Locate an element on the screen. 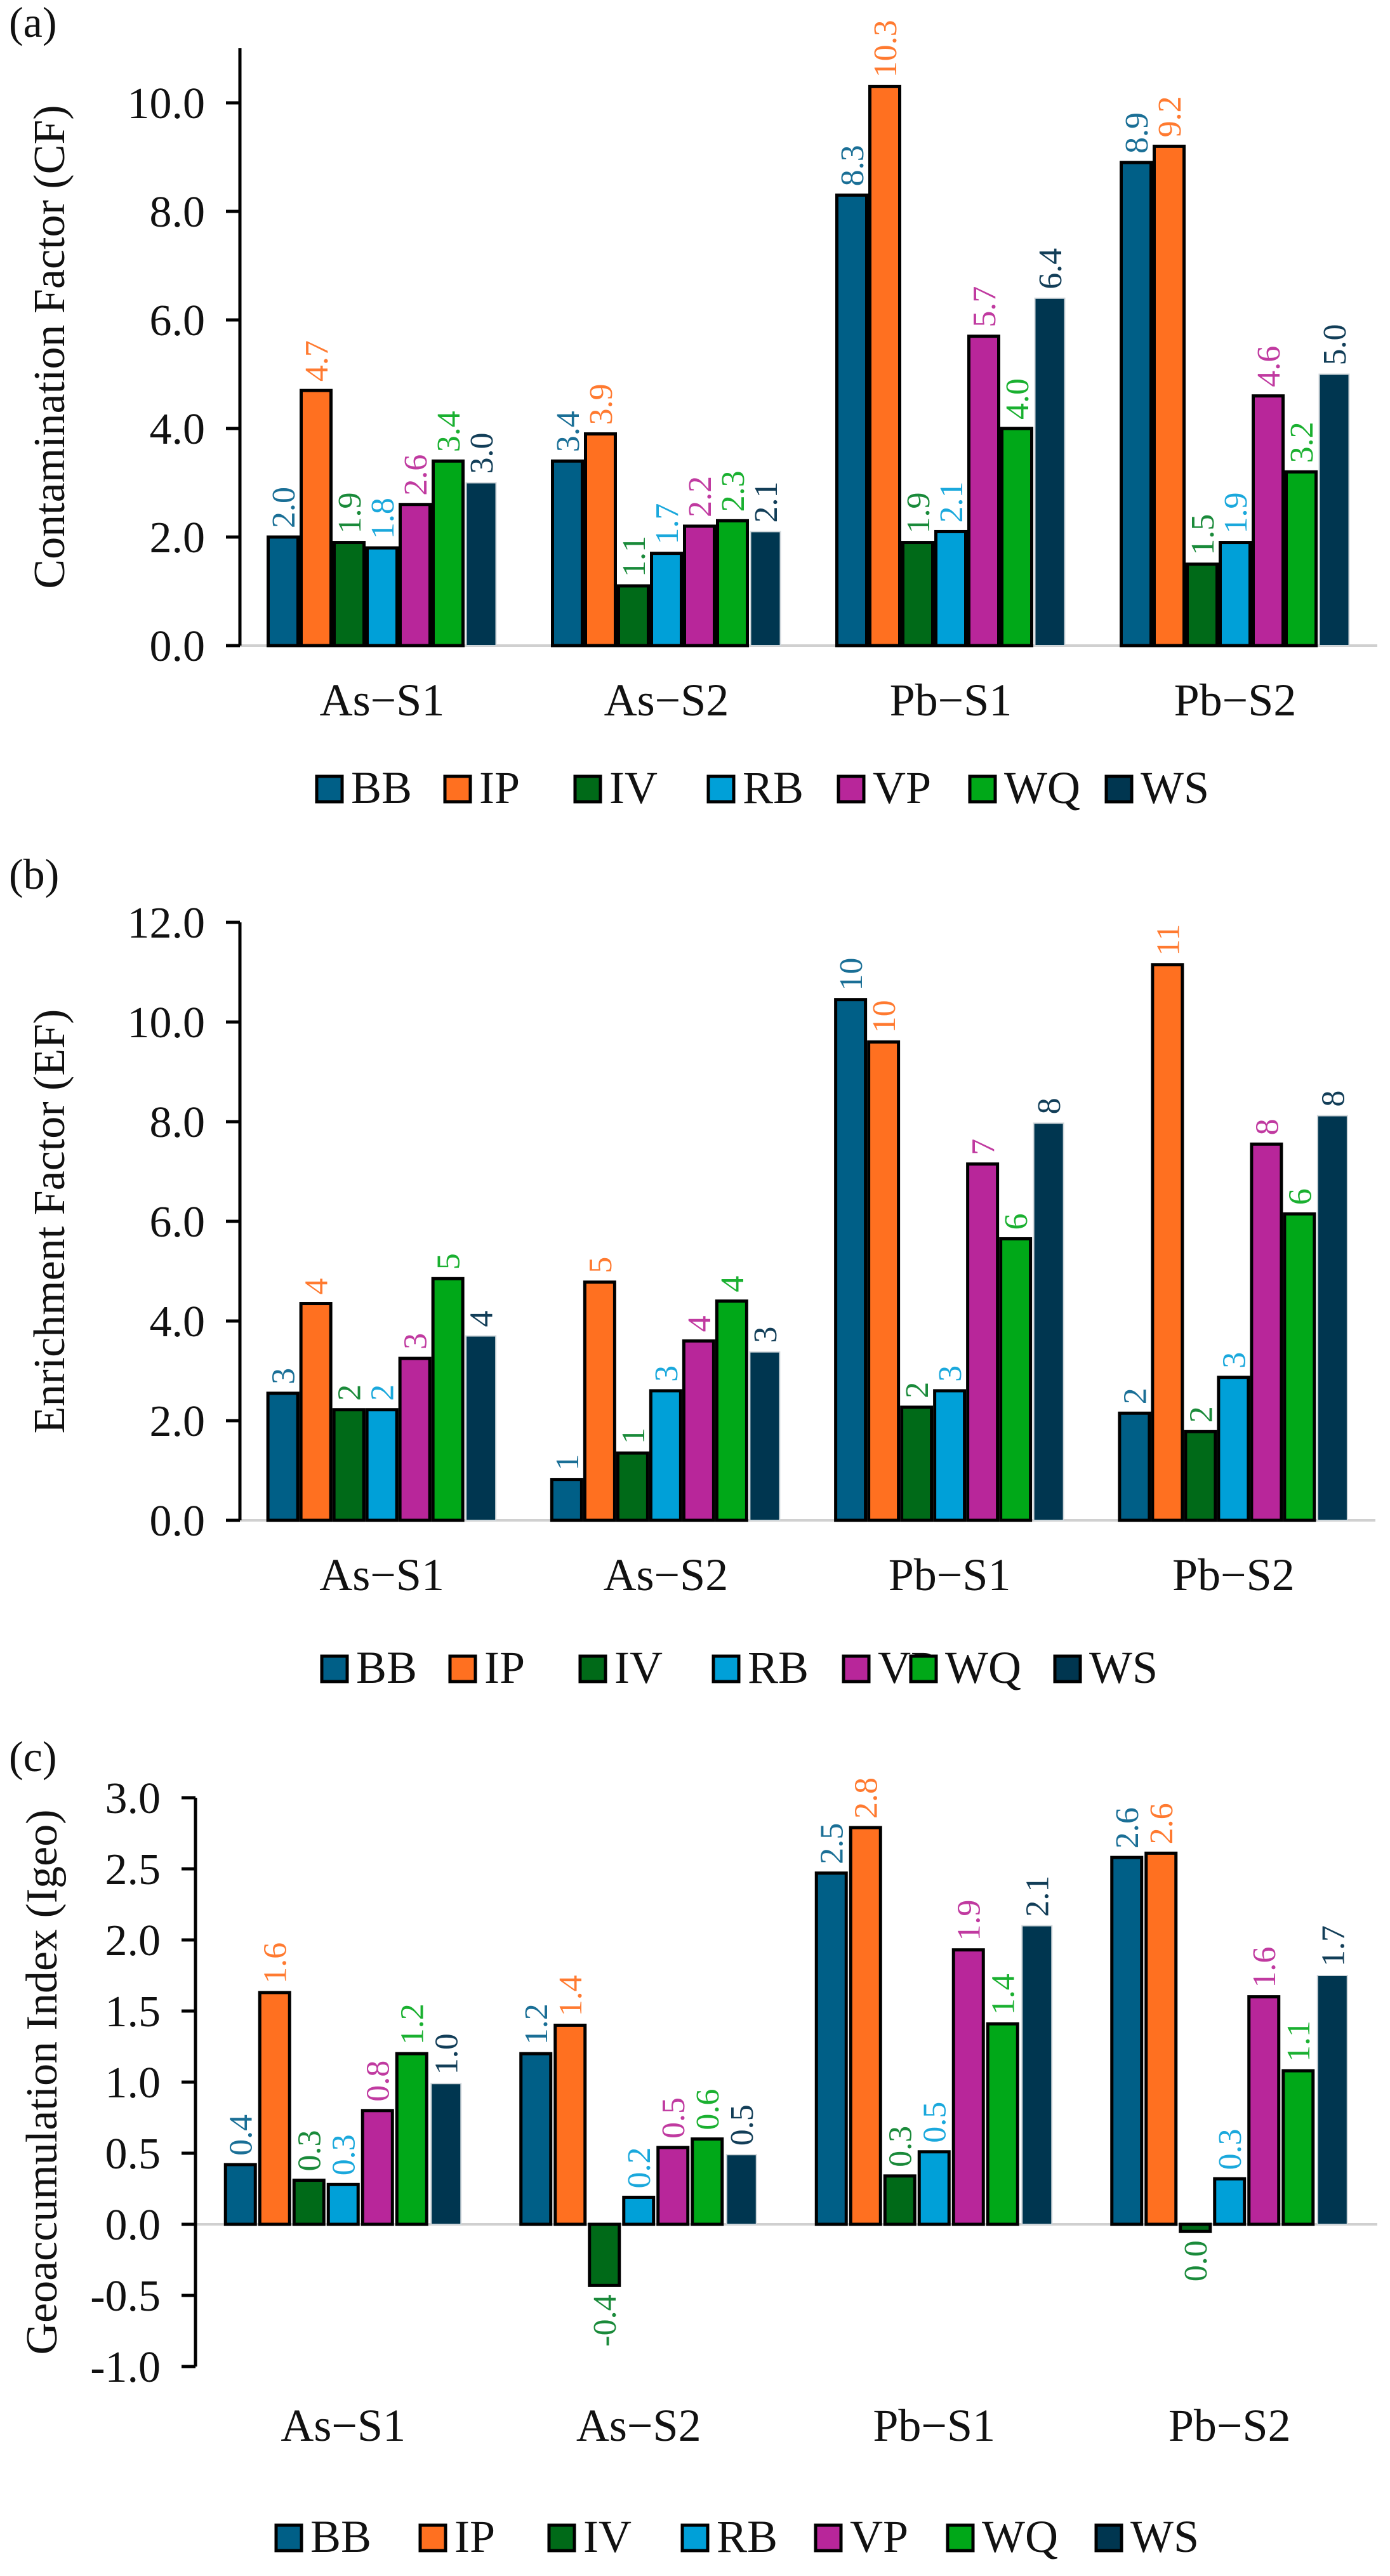 The height and width of the screenshot is (2576, 1390). y-tick-label: 0.0 is located at coordinates (178, 646).